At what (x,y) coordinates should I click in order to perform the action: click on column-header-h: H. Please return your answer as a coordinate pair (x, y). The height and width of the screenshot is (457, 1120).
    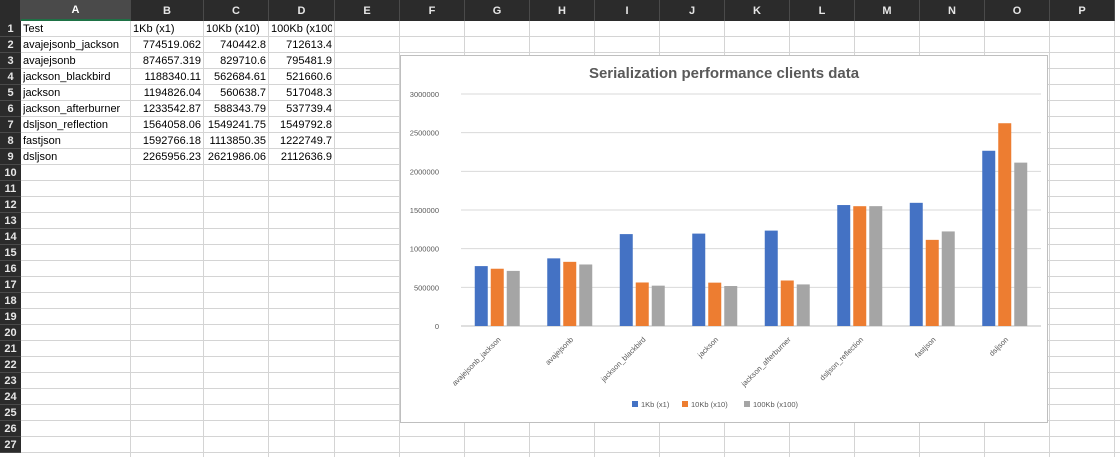
    Looking at the image, I should click on (562, 10).